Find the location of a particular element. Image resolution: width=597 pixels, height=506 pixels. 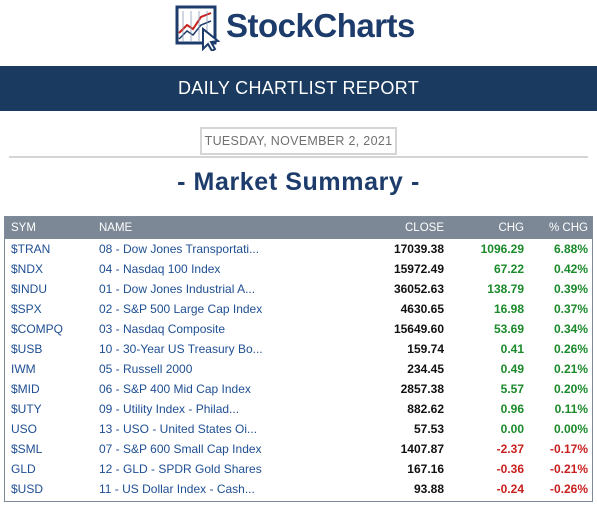

name-link: 04 - Nasdaq 100 Index is located at coordinates (160, 269).